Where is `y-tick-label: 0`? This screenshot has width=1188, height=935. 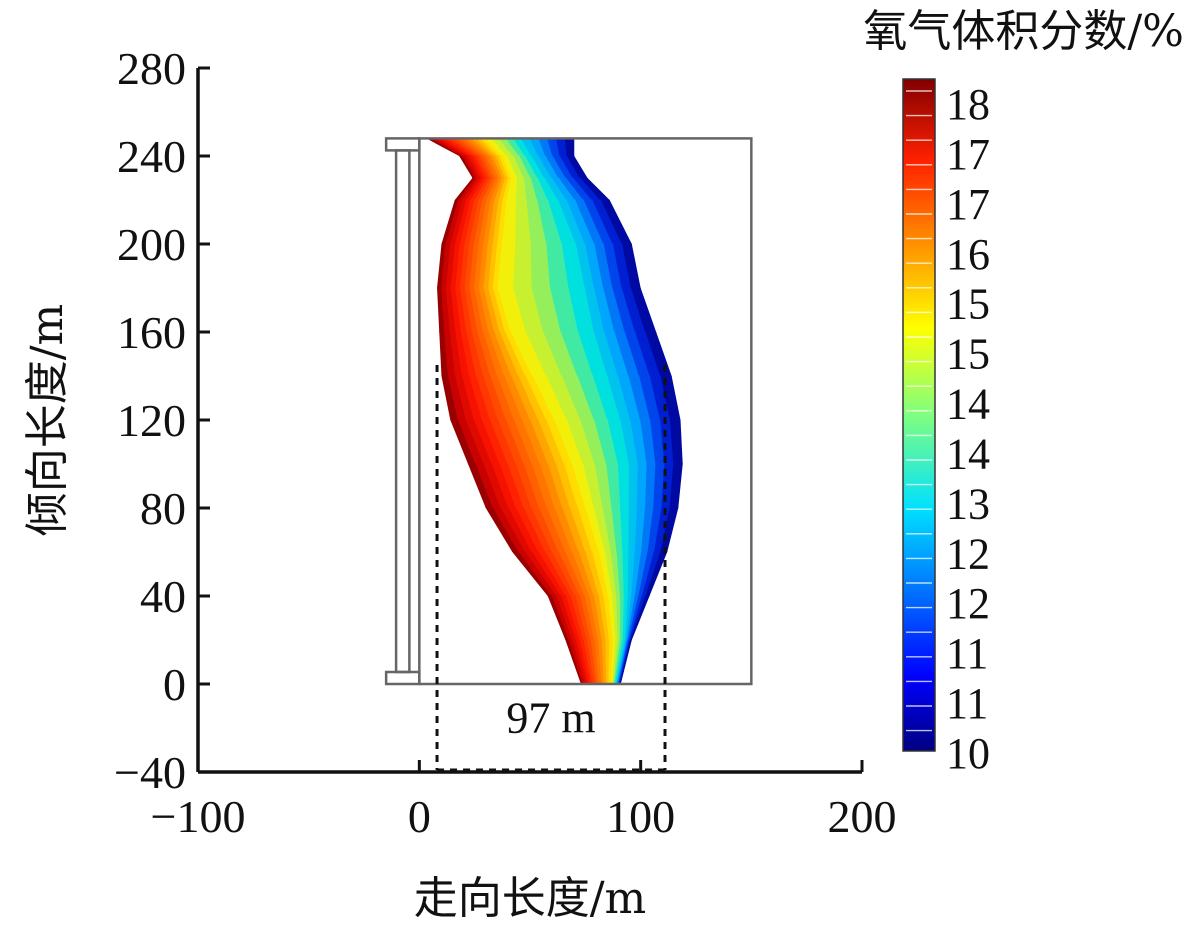 y-tick-label: 0 is located at coordinates (174, 684).